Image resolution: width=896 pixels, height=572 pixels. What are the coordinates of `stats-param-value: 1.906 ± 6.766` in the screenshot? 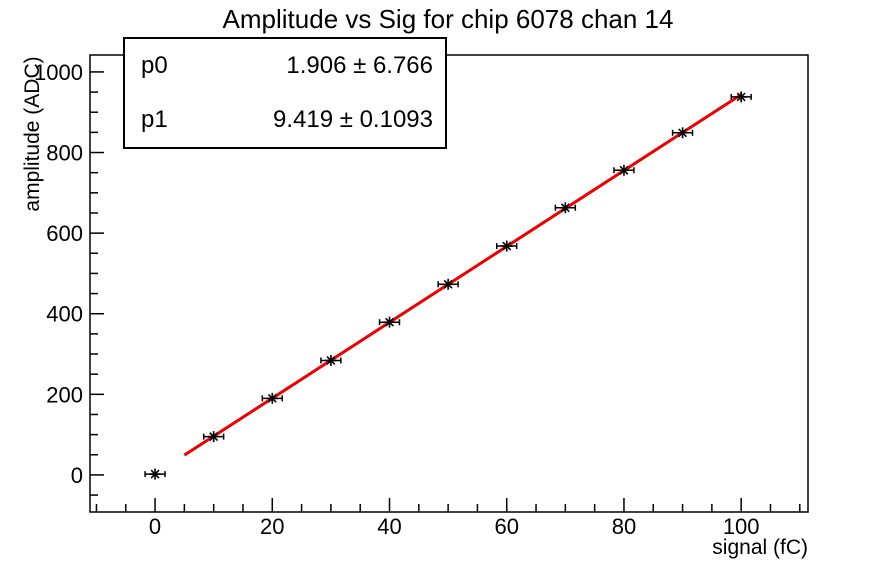 It's located at (359, 65).